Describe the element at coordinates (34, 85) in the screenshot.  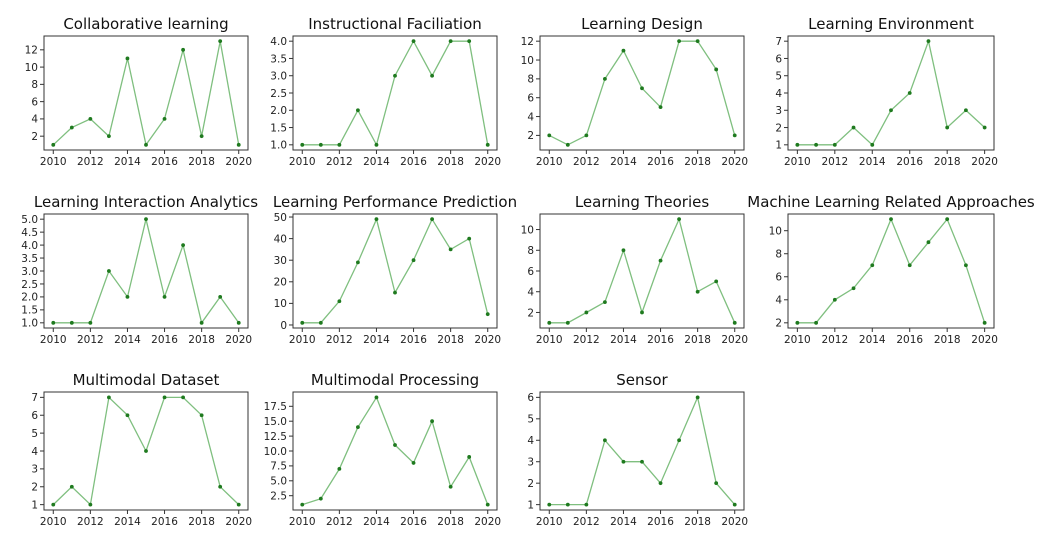
I see `y-tick-label: 8` at that location.